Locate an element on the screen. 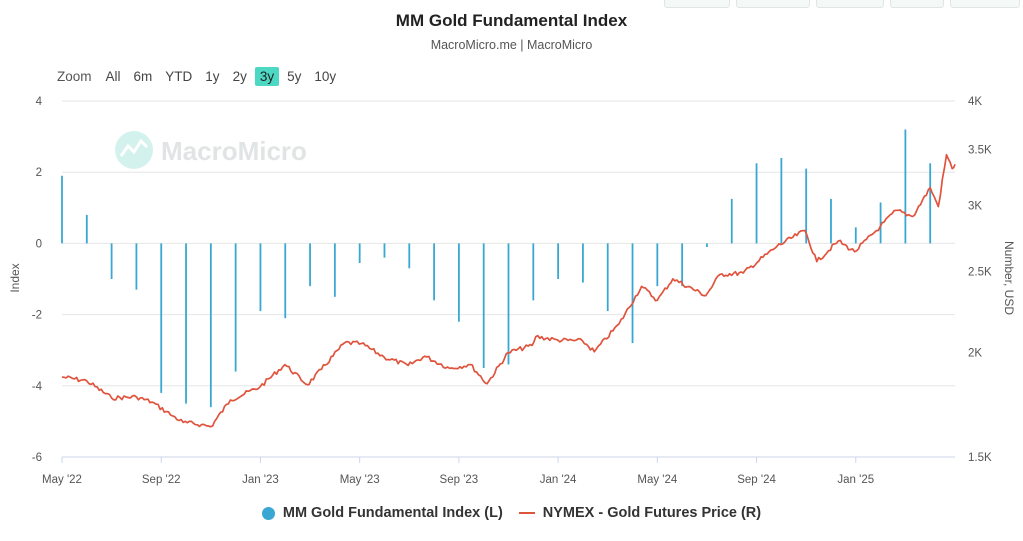  right-tick-label: 3.5K is located at coordinates (980, 150).